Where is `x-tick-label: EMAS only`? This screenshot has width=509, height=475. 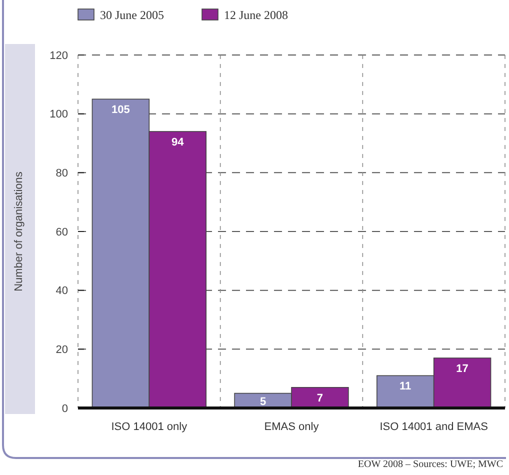 x-tick-label: EMAS only is located at coordinates (292, 427).